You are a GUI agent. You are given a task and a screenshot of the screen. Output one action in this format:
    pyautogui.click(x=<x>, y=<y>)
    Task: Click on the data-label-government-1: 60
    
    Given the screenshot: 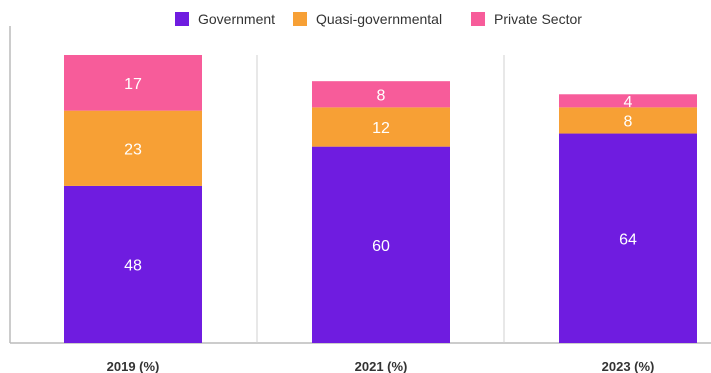 What is the action you would take?
    pyautogui.click(x=381, y=246)
    